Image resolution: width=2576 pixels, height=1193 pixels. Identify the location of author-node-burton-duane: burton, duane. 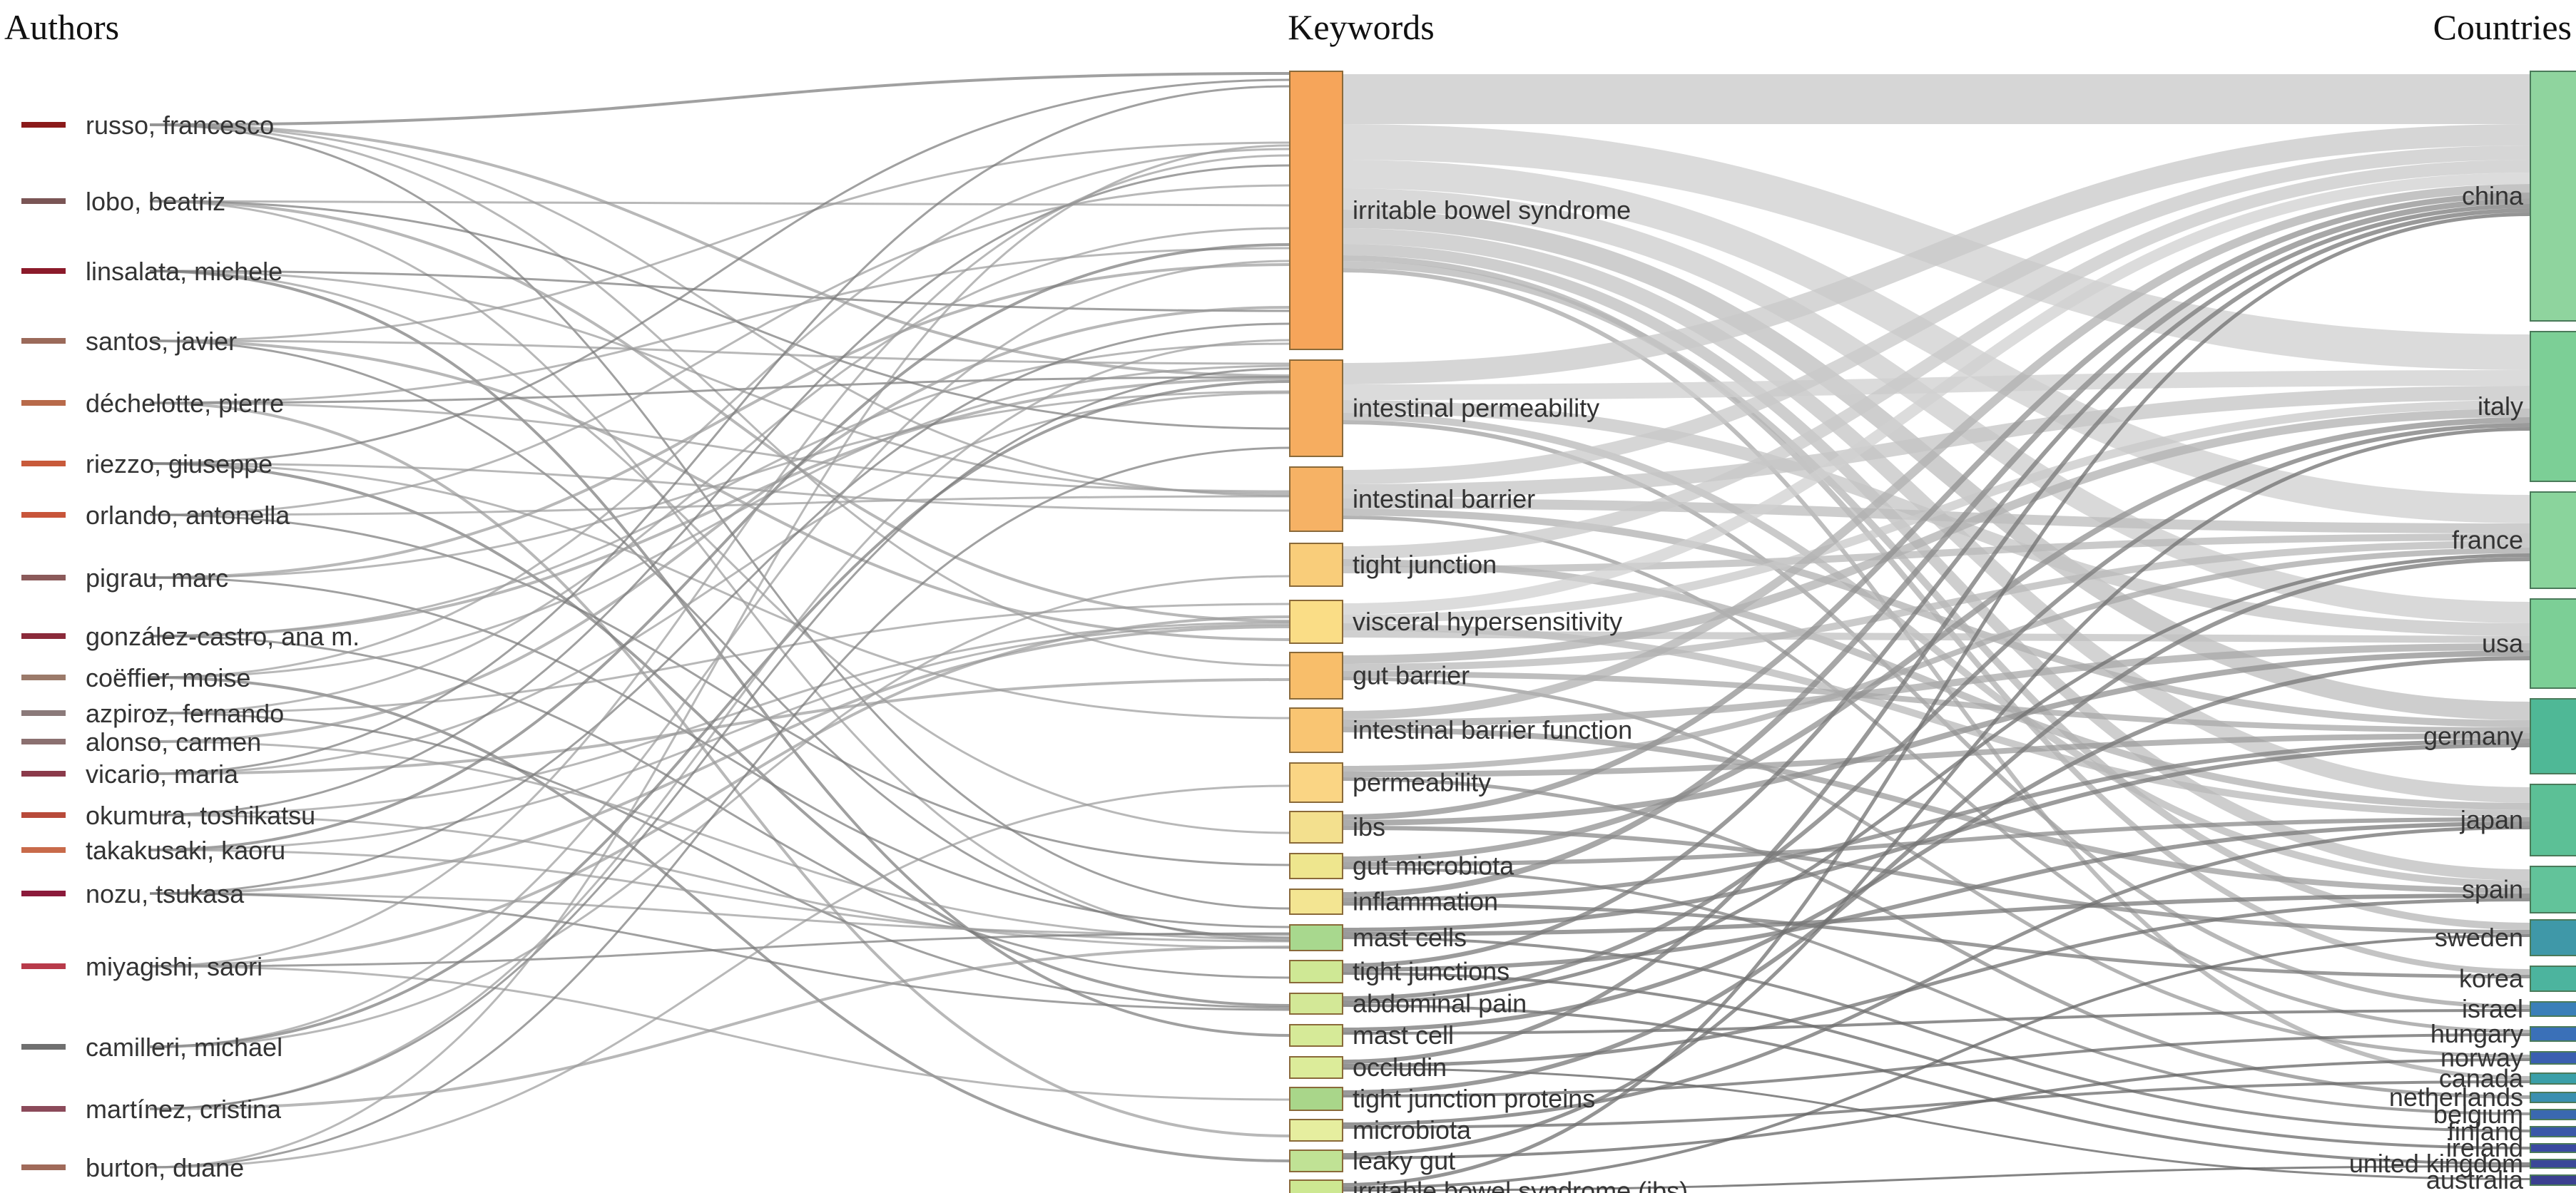
(132, 1167).